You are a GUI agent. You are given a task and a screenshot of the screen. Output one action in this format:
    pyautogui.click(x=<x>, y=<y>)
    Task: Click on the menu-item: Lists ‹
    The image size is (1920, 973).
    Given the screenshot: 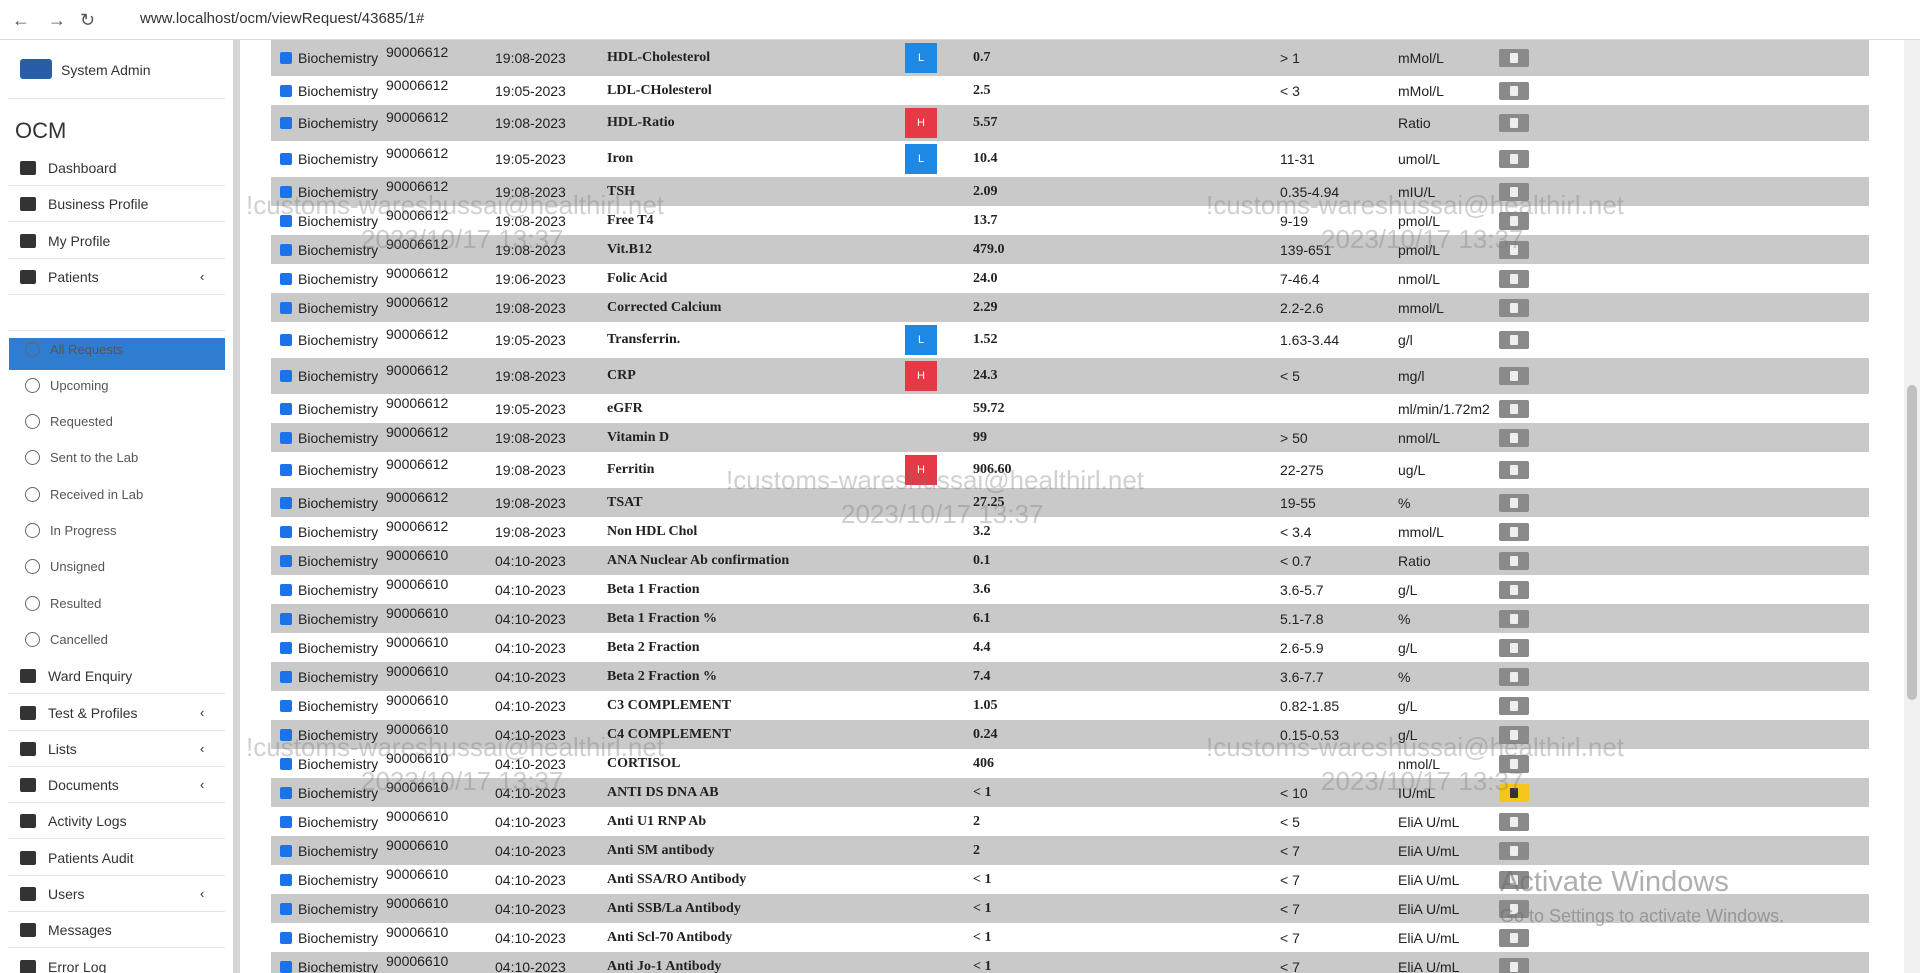 What is the action you would take?
    pyautogui.click(x=112, y=749)
    